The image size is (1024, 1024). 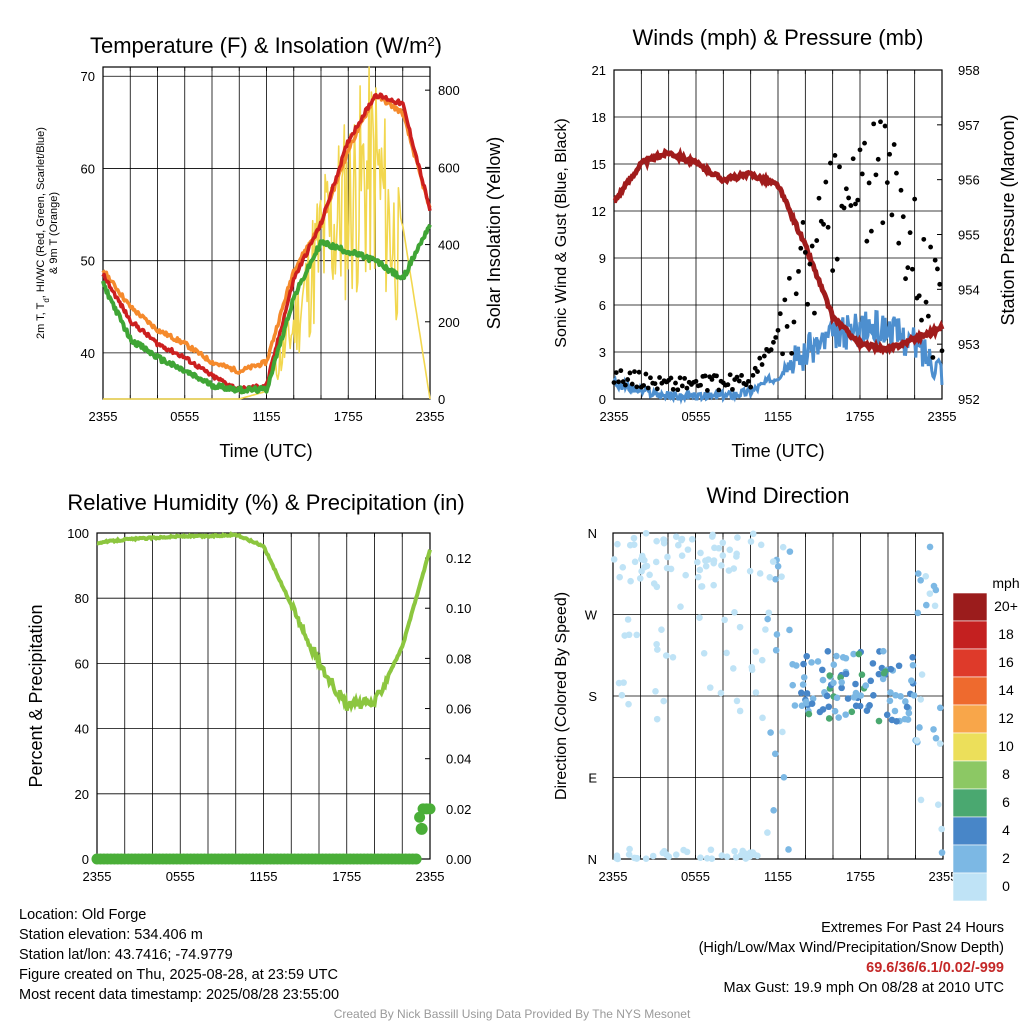 What do you see at coordinates (912, 928) in the screenshot?
I see `extremes-heading: Extremes For Past 24 Hours` at bounding box center [912, 928].